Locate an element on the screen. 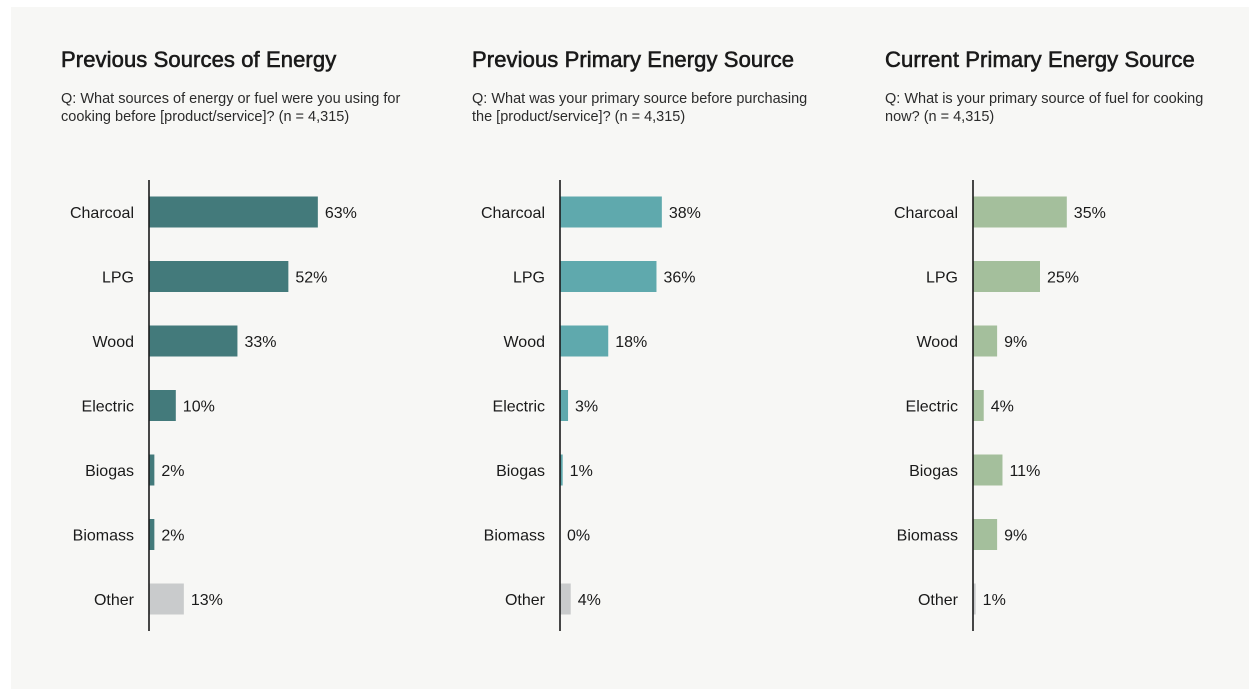 The width and height of the screenshot is (1256, 689). value-label-electric: 4% is located at coordinates (1002, 407).